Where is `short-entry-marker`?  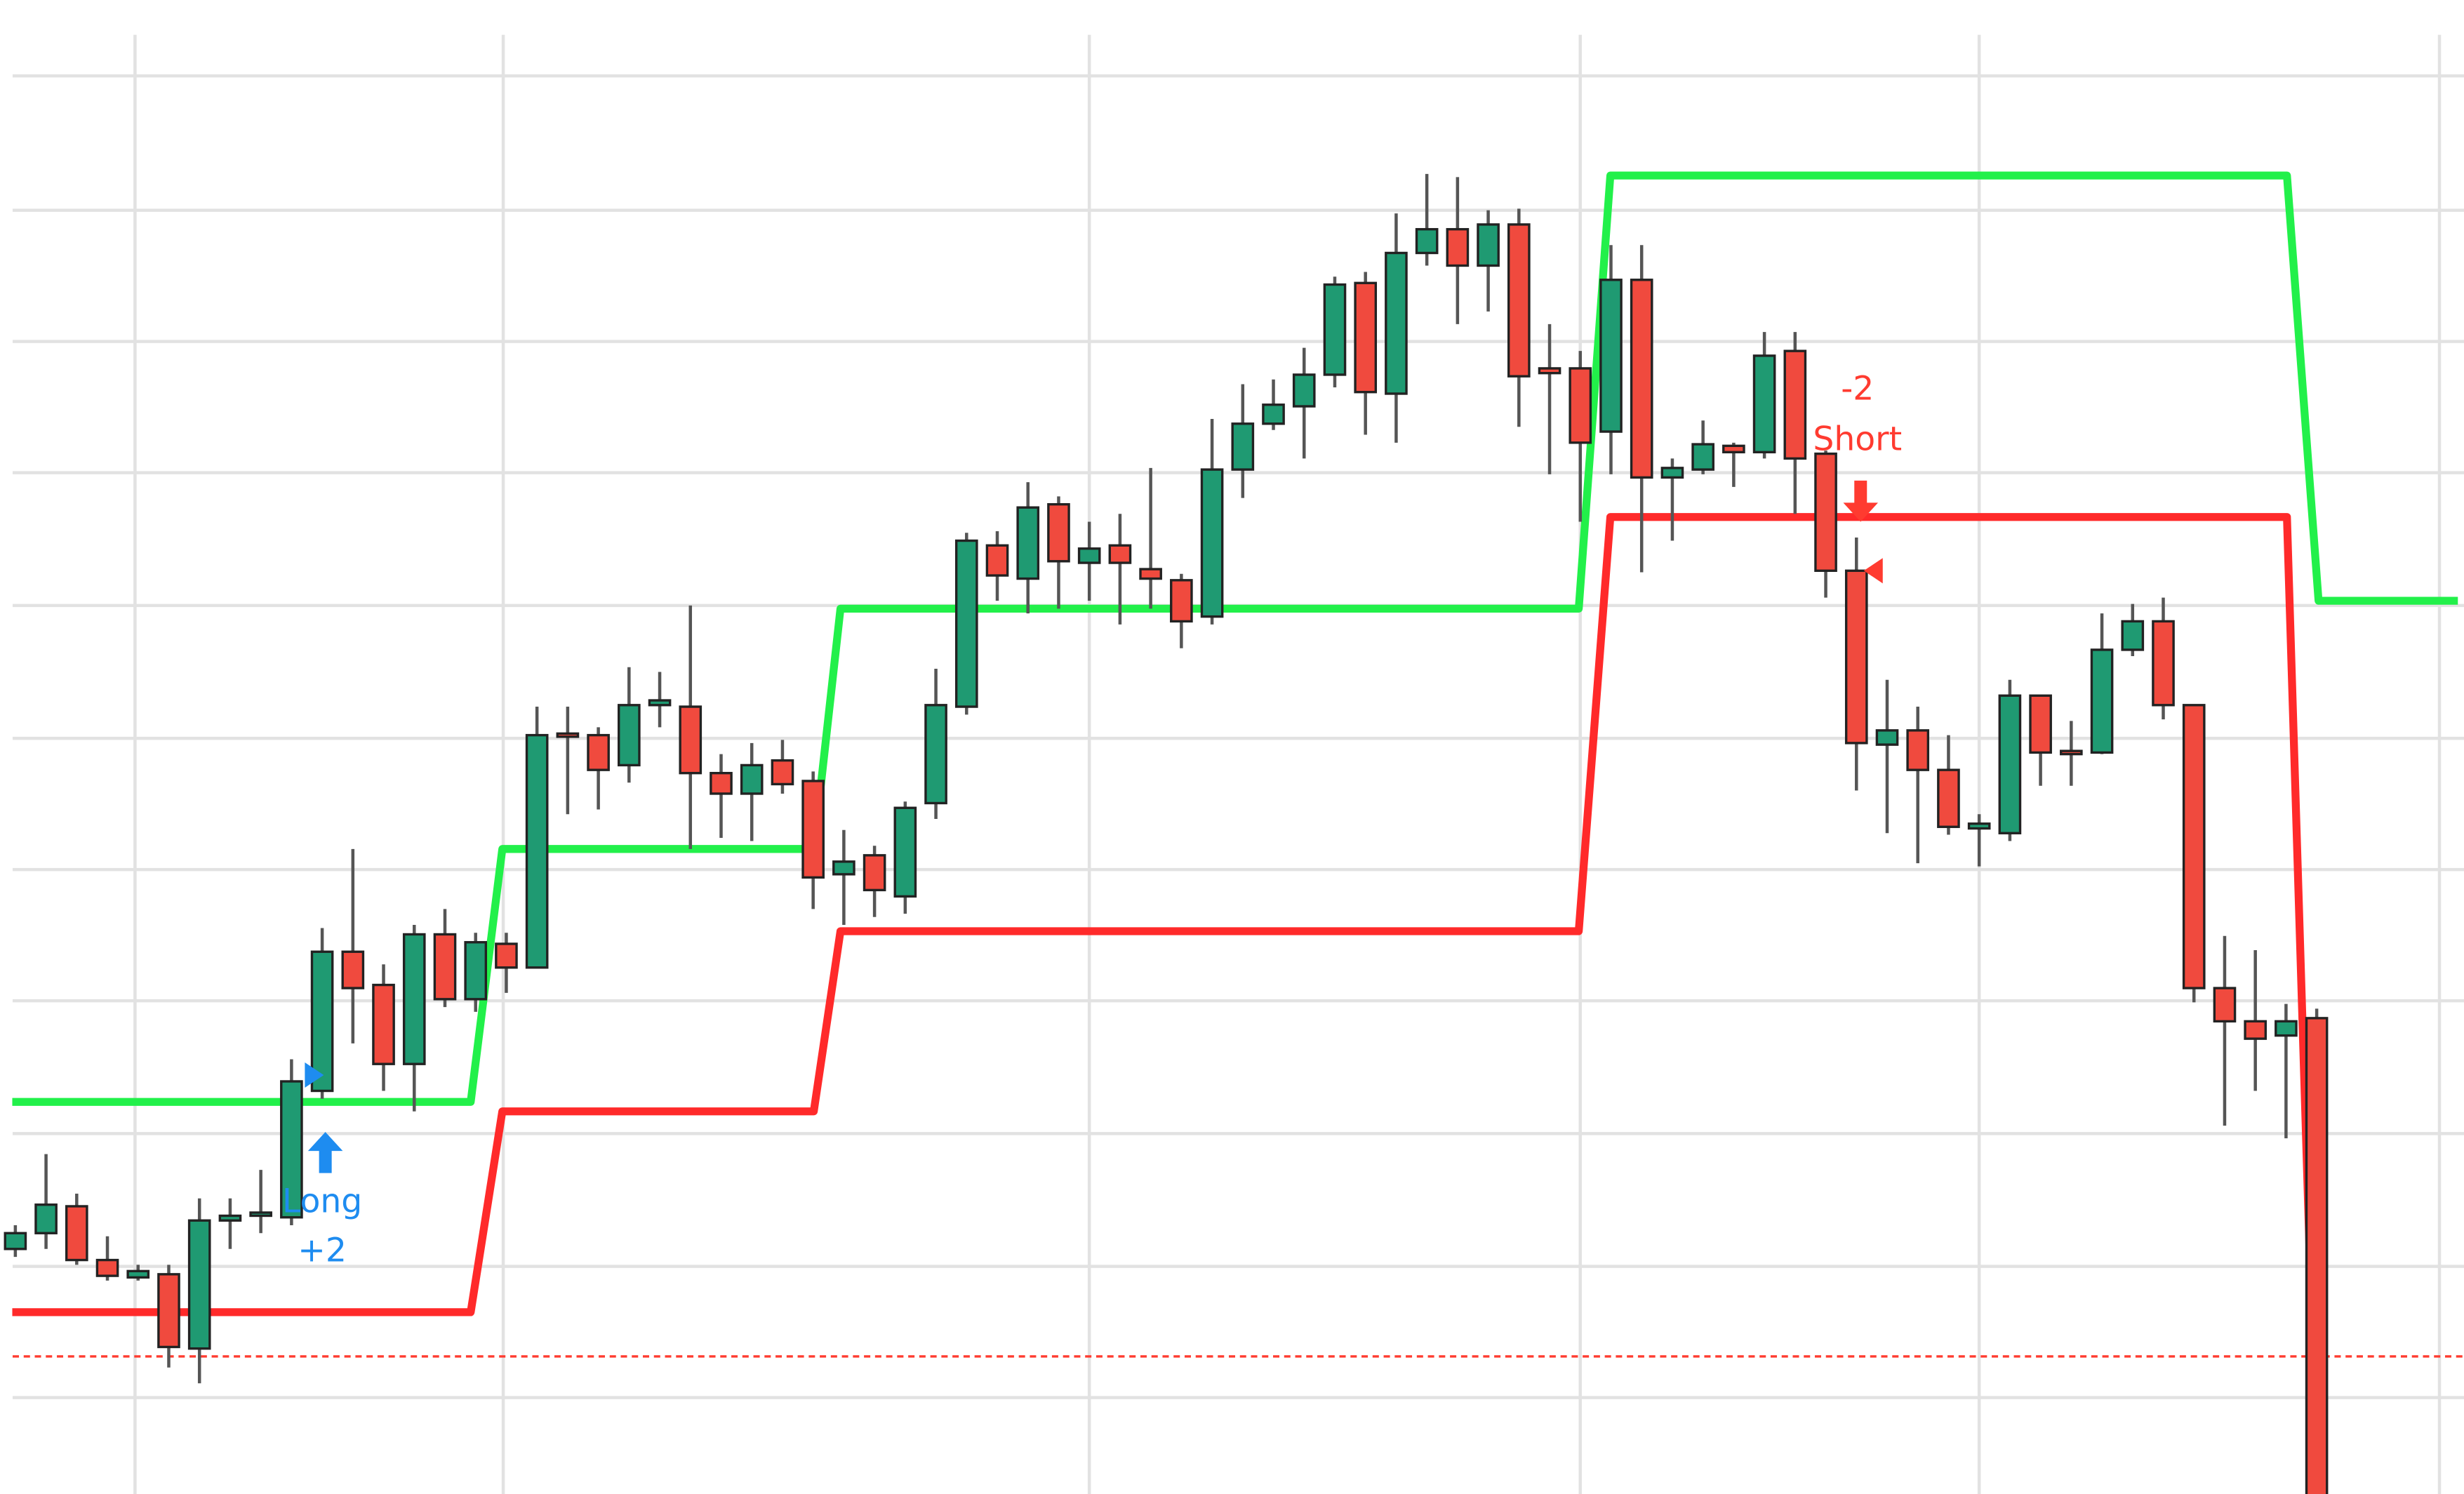 short-entry-marker is located at coordinates (1873, 571).